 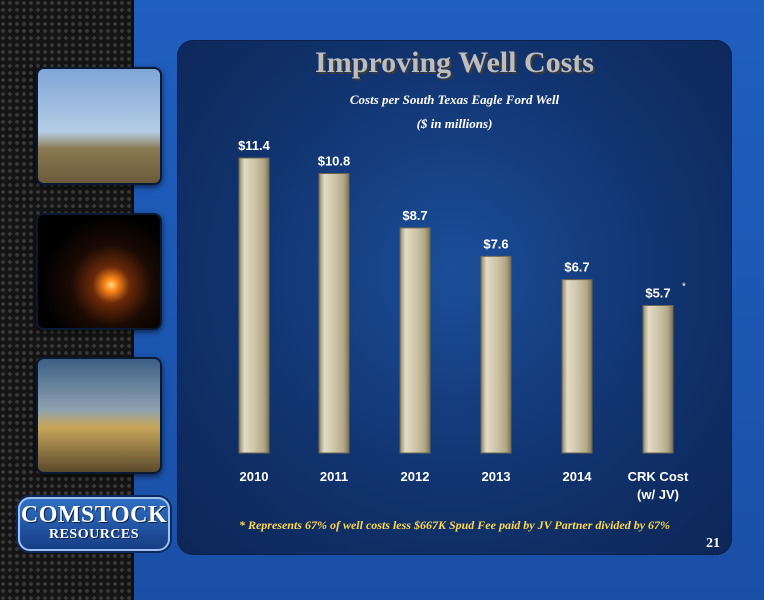 What do you see at coordinates (578, 476) in the screenshot?
I see `category-label-4: 2014` at bounding box center [578, 476].